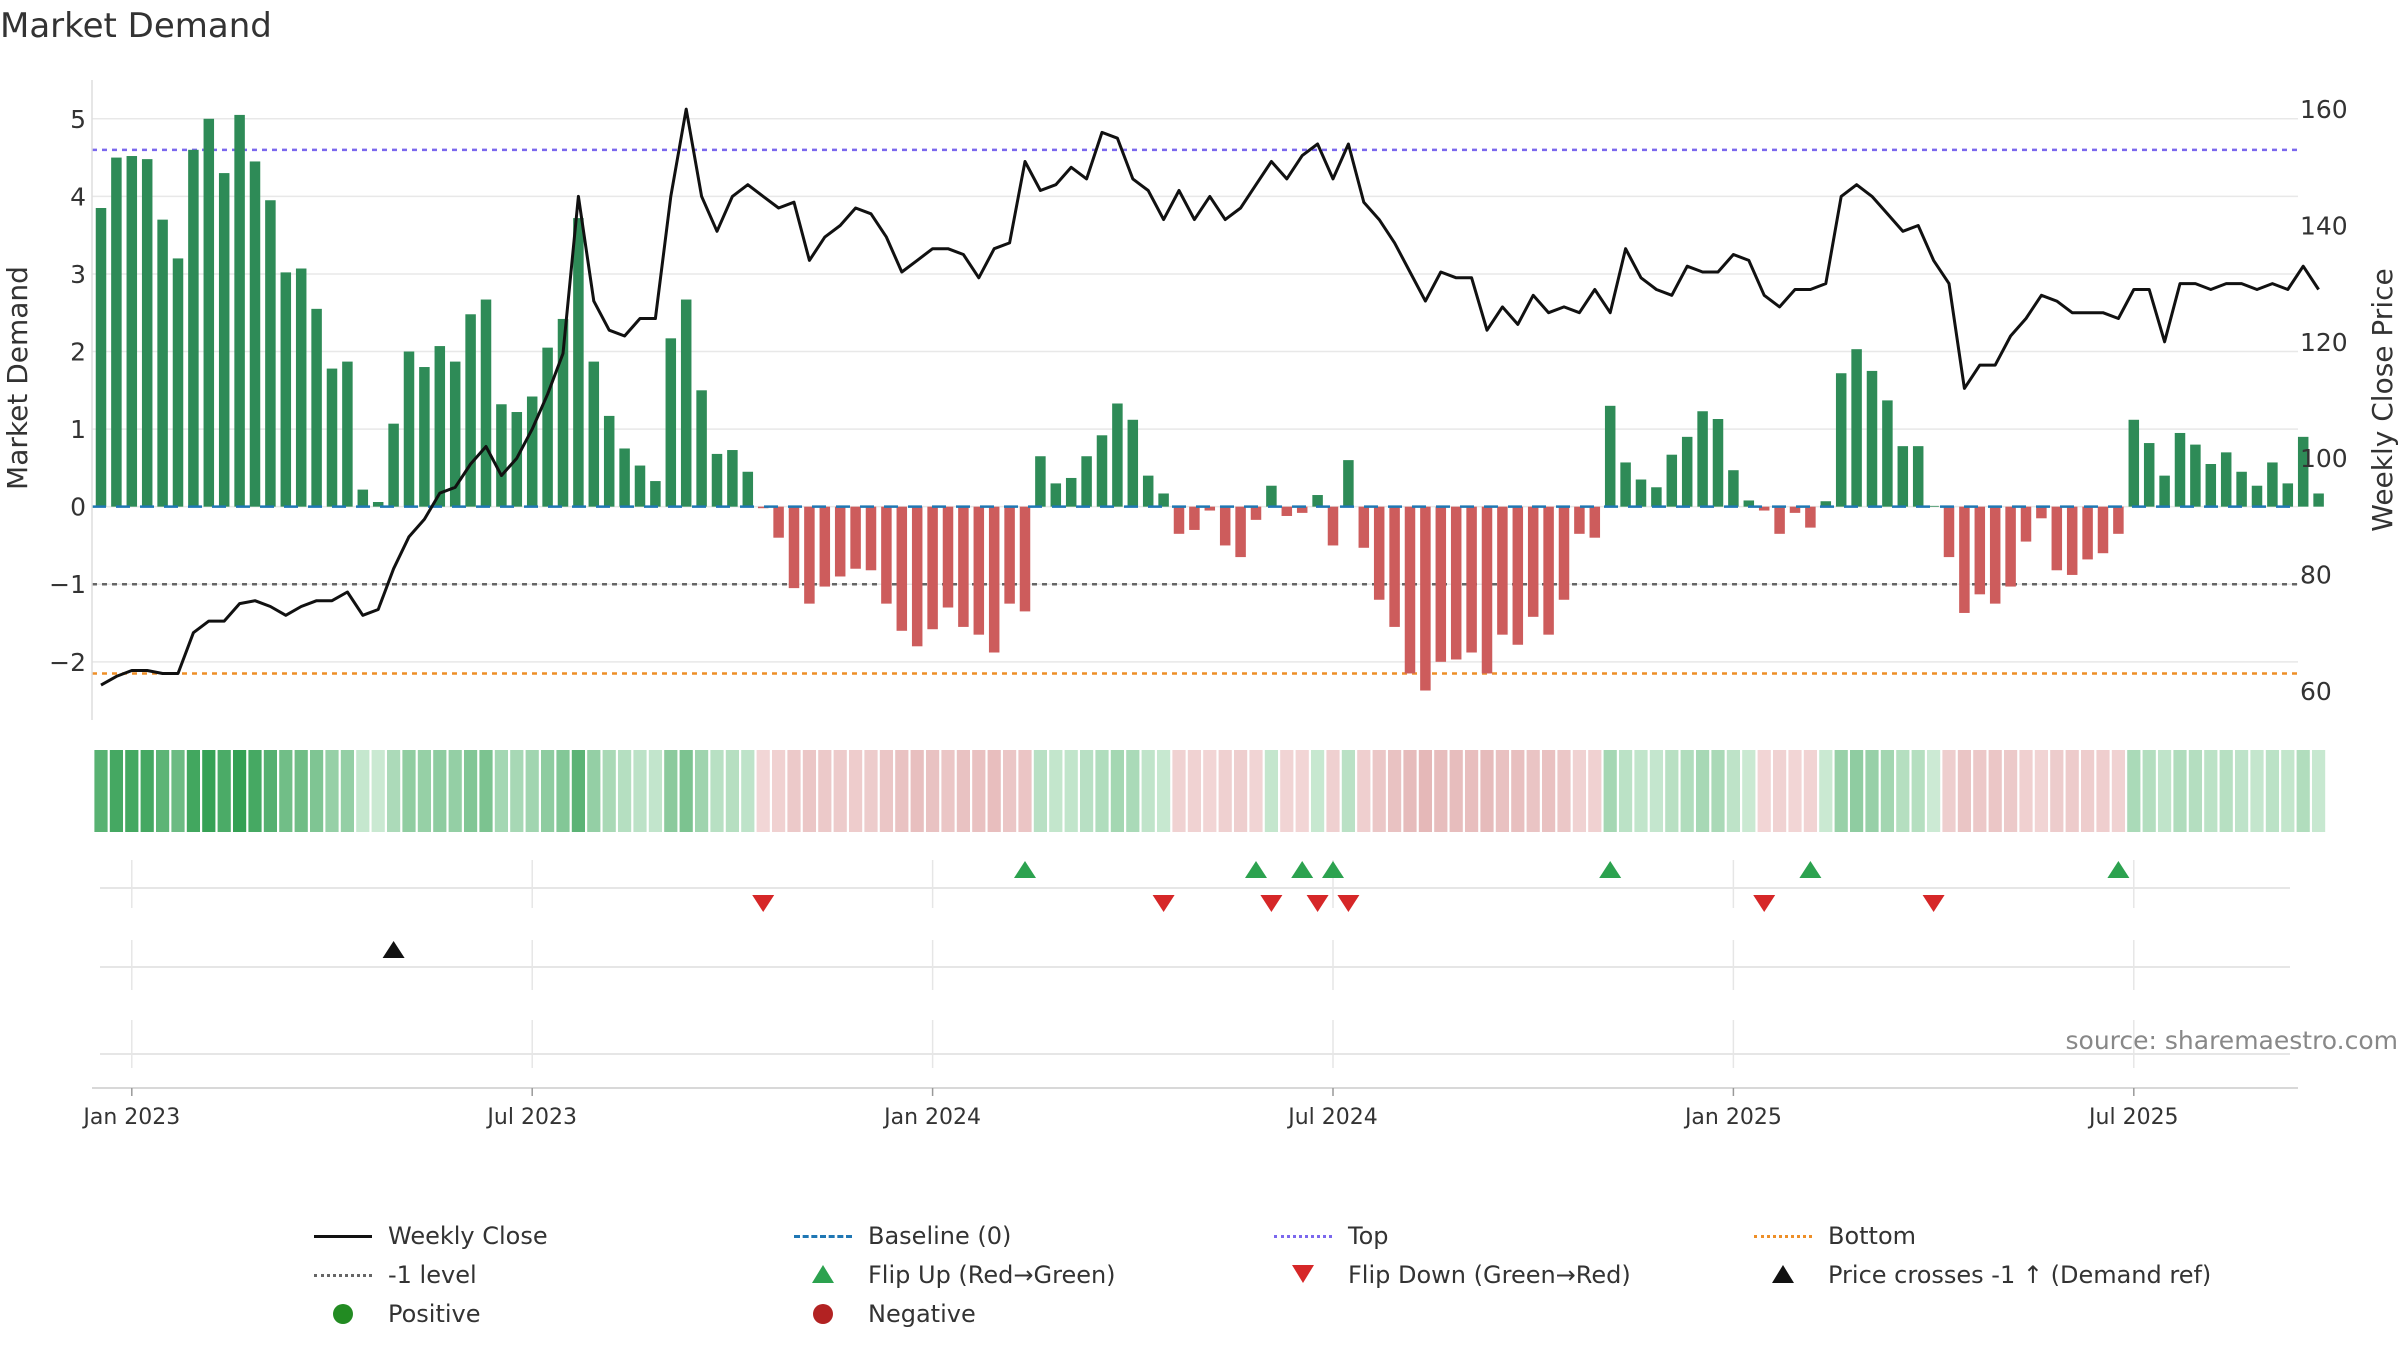  What do you see at coordinates (130, 1117) in the screenshot?
I see `x-tick-label: Jan 2023` at bounding box center [130, 1117].